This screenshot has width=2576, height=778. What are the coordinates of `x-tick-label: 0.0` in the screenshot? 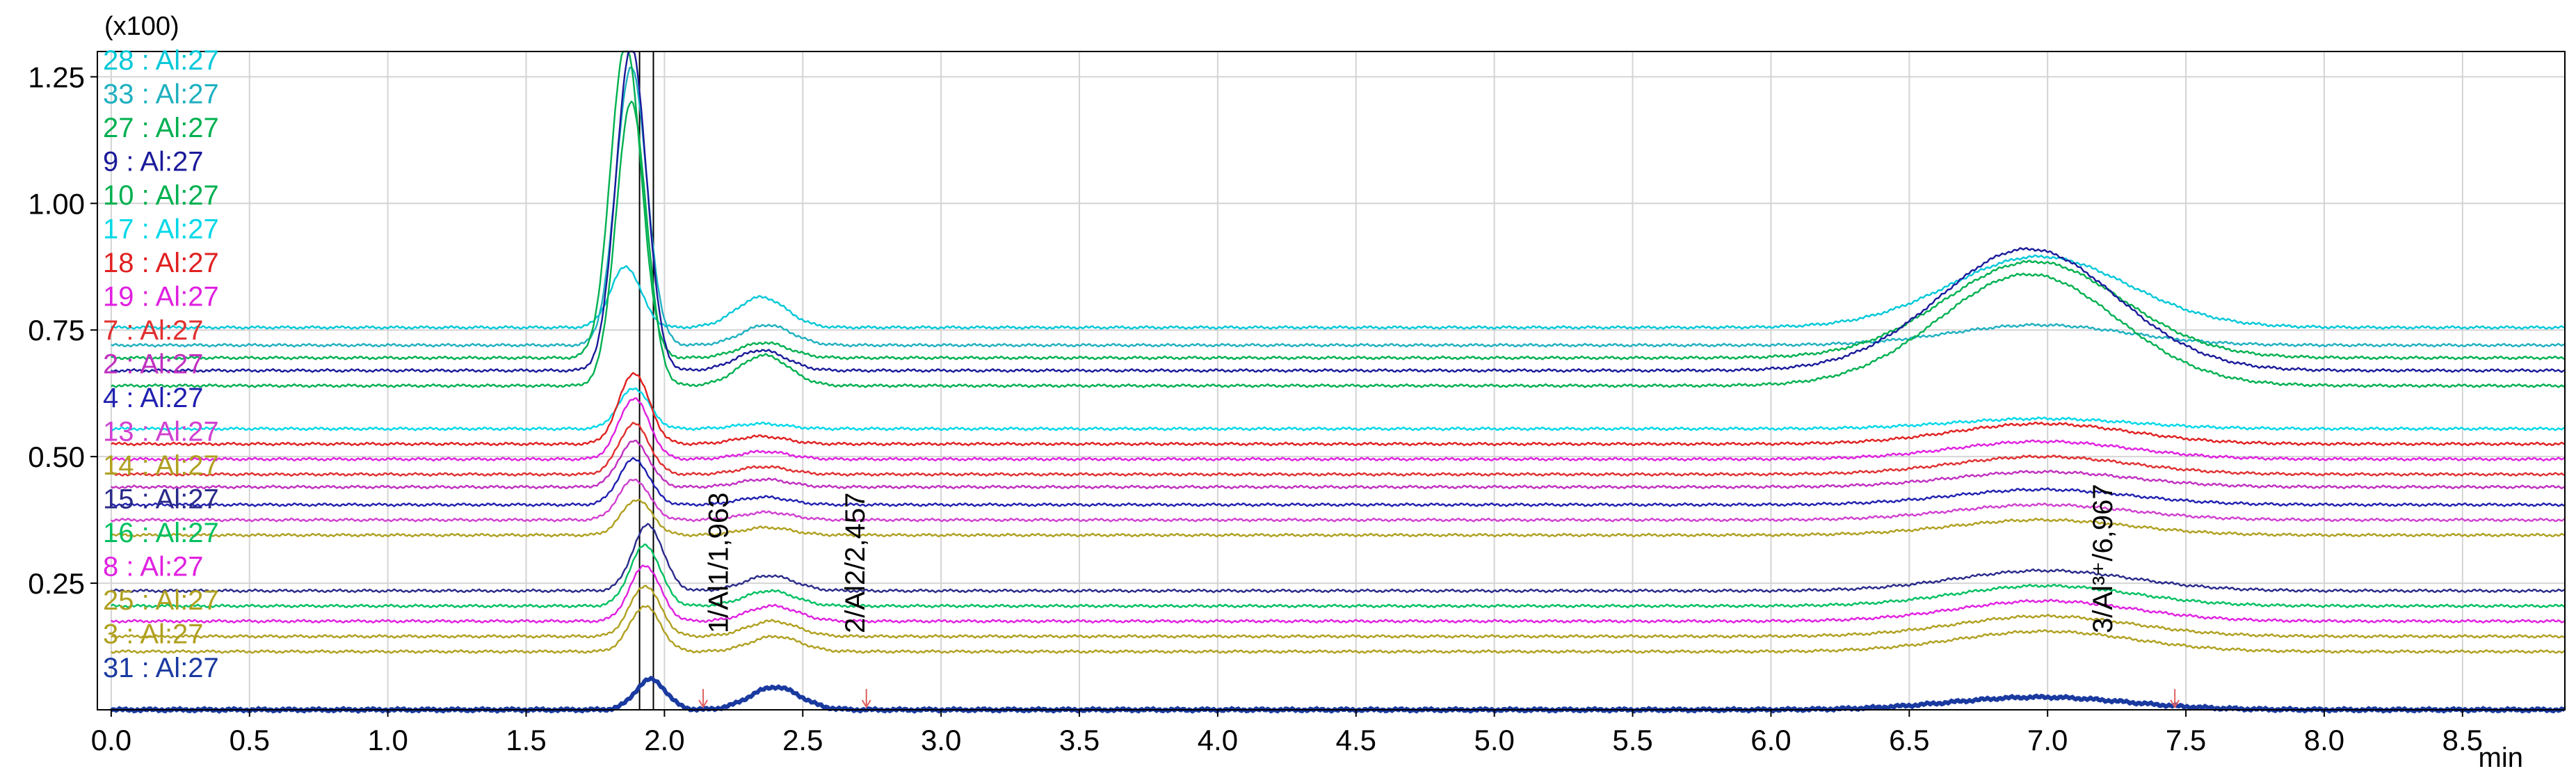 It's located at (111, 740).